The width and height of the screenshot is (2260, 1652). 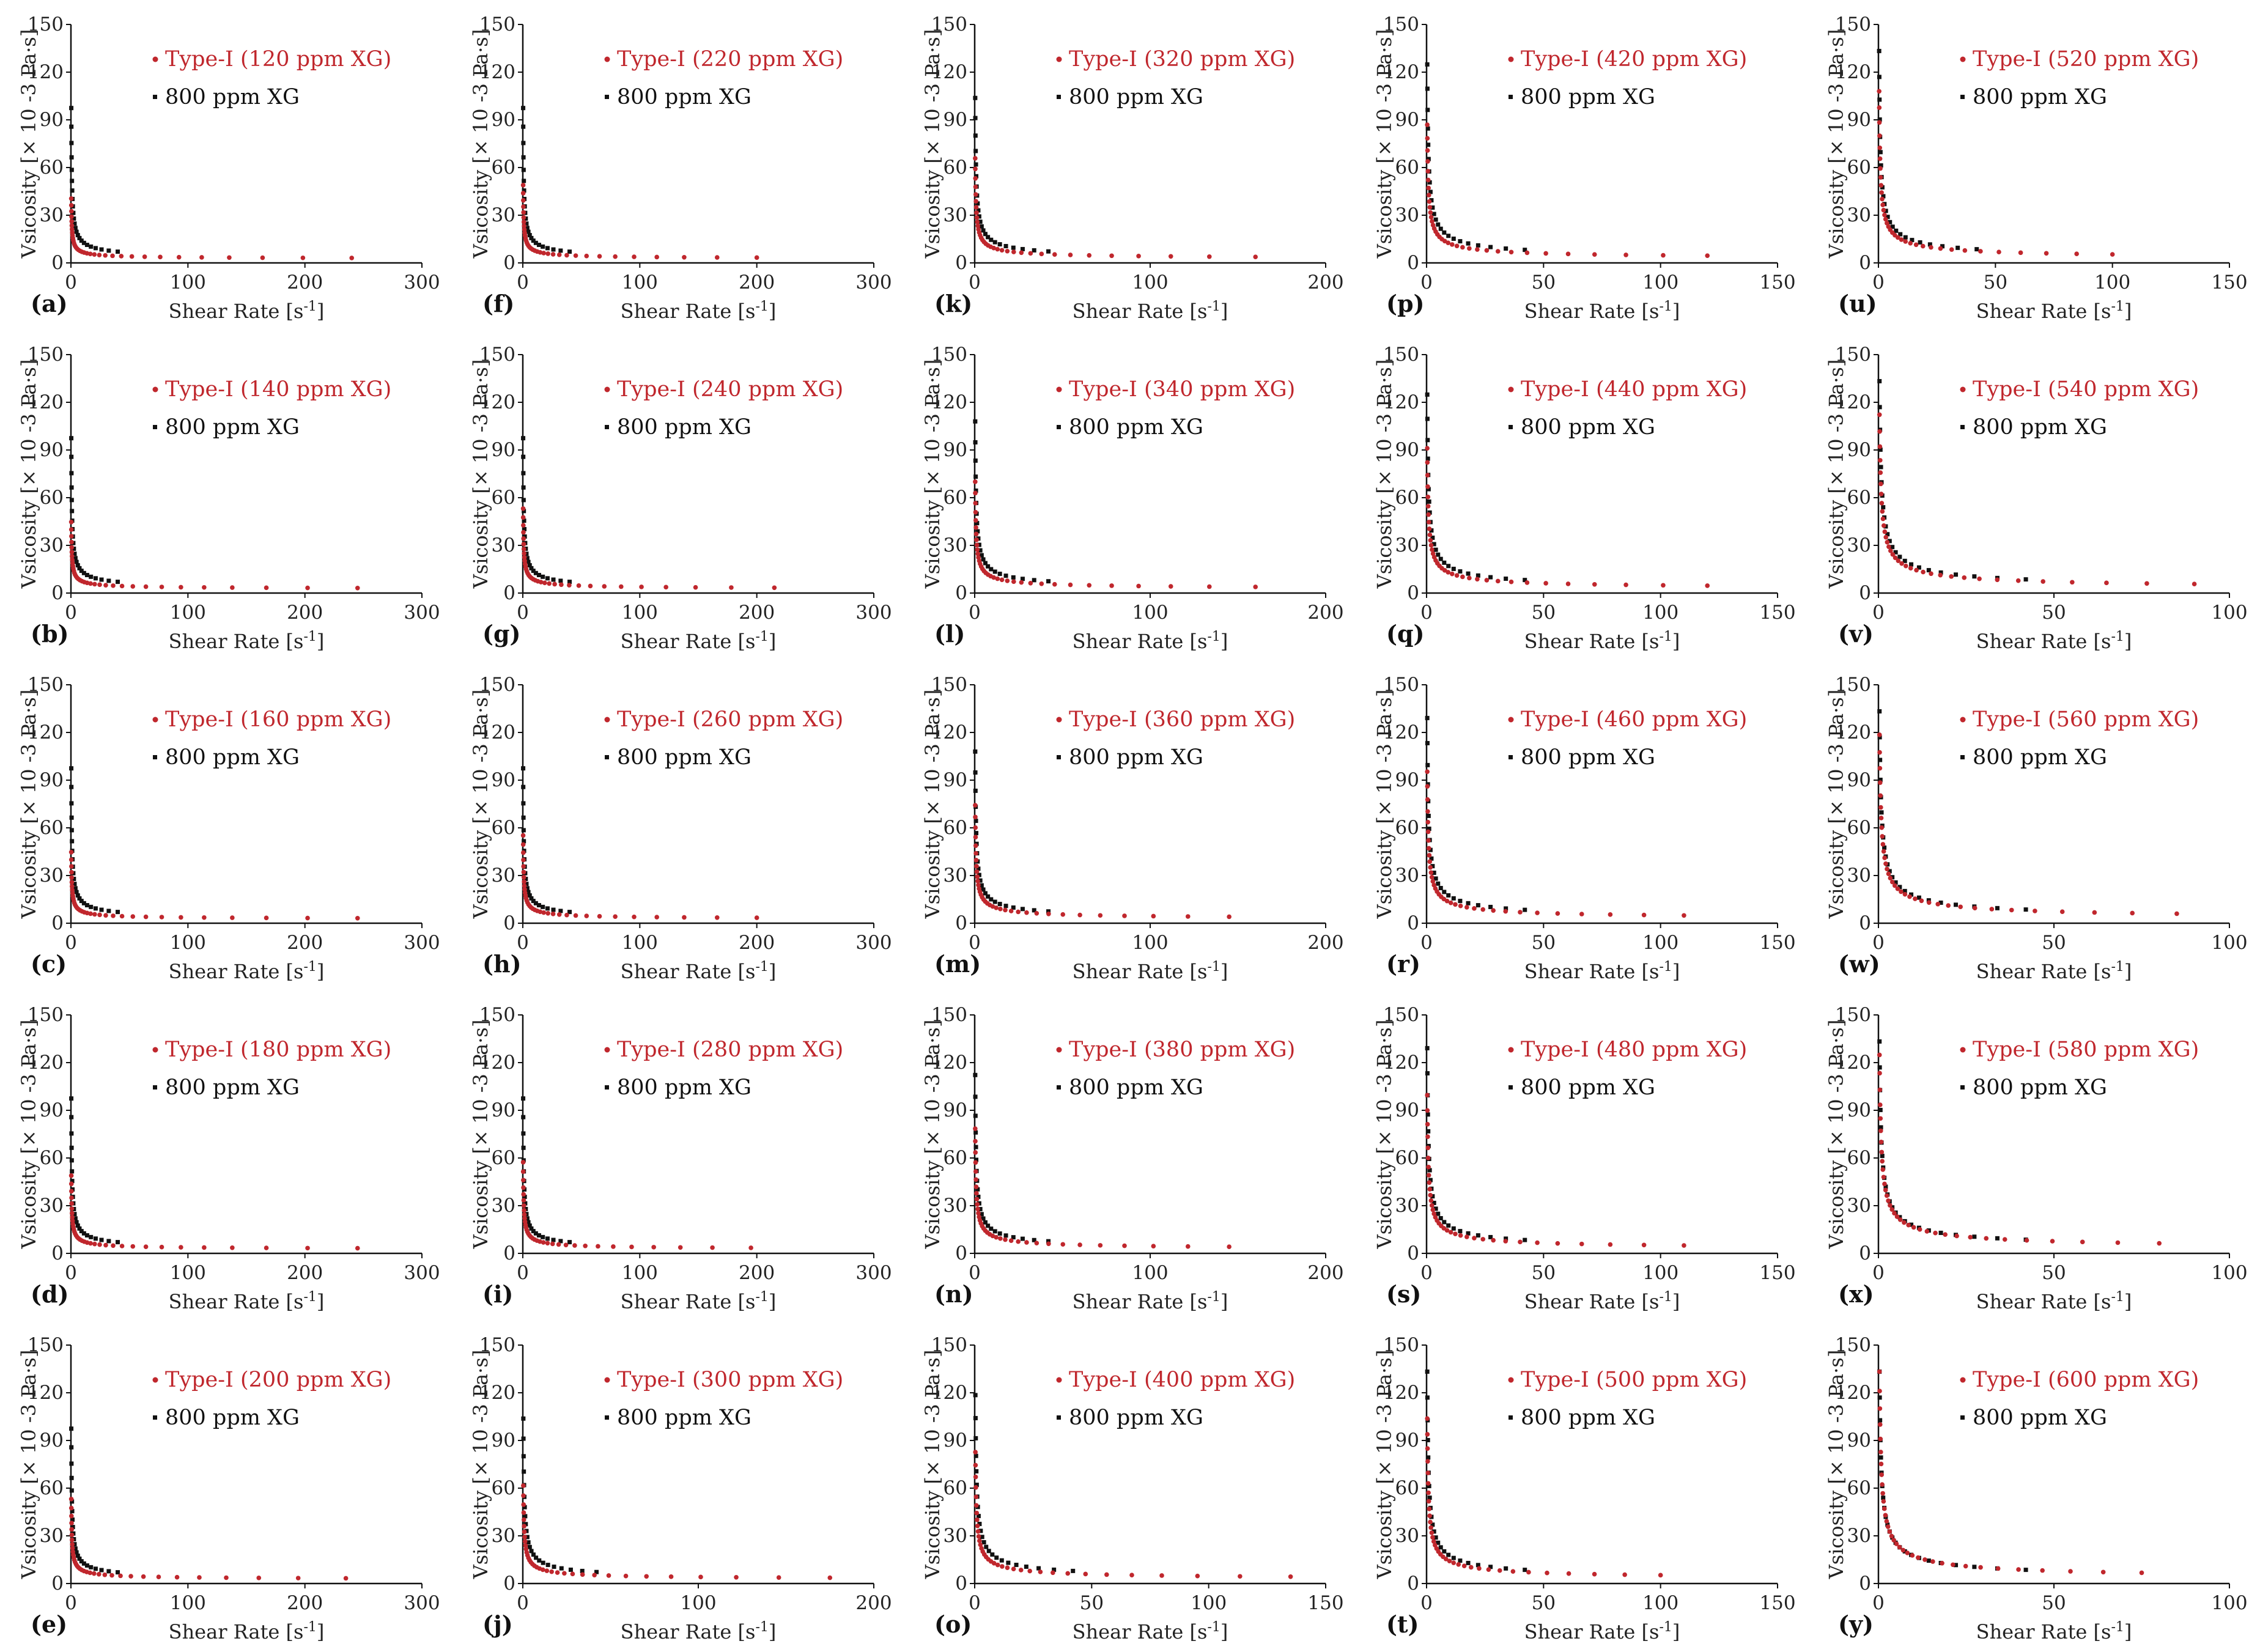 What do you see at coordinates (49, 964) in the screenshot?
I see `panel-label: (c)` at bounding box center [49, 964].